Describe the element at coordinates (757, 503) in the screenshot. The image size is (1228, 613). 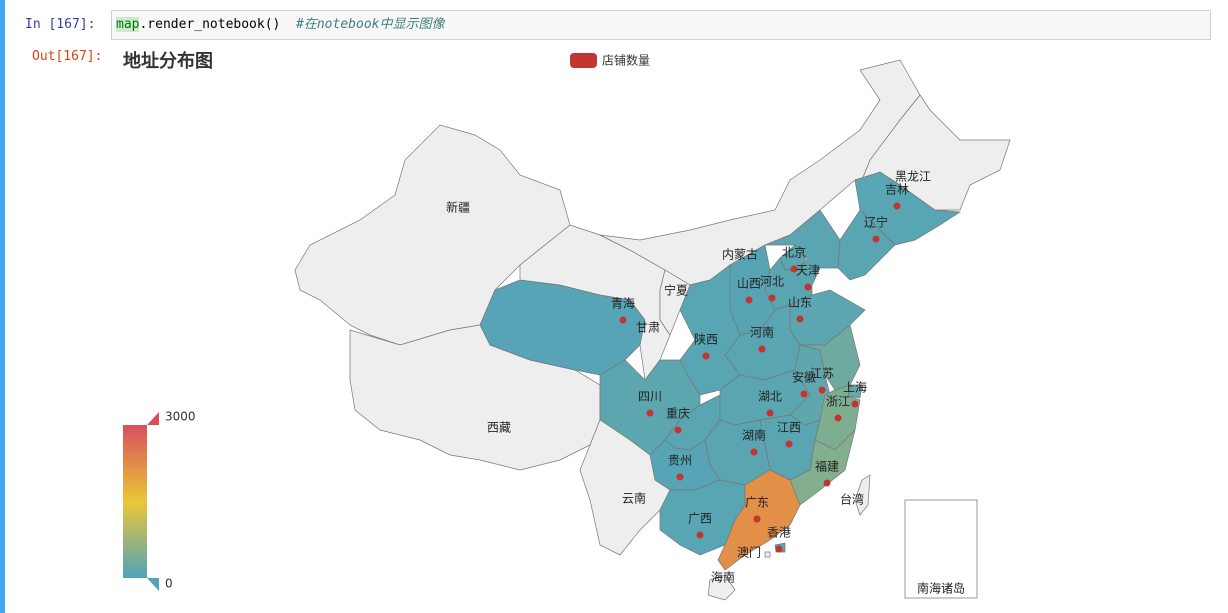
I see `province-label: 广东` at that location.